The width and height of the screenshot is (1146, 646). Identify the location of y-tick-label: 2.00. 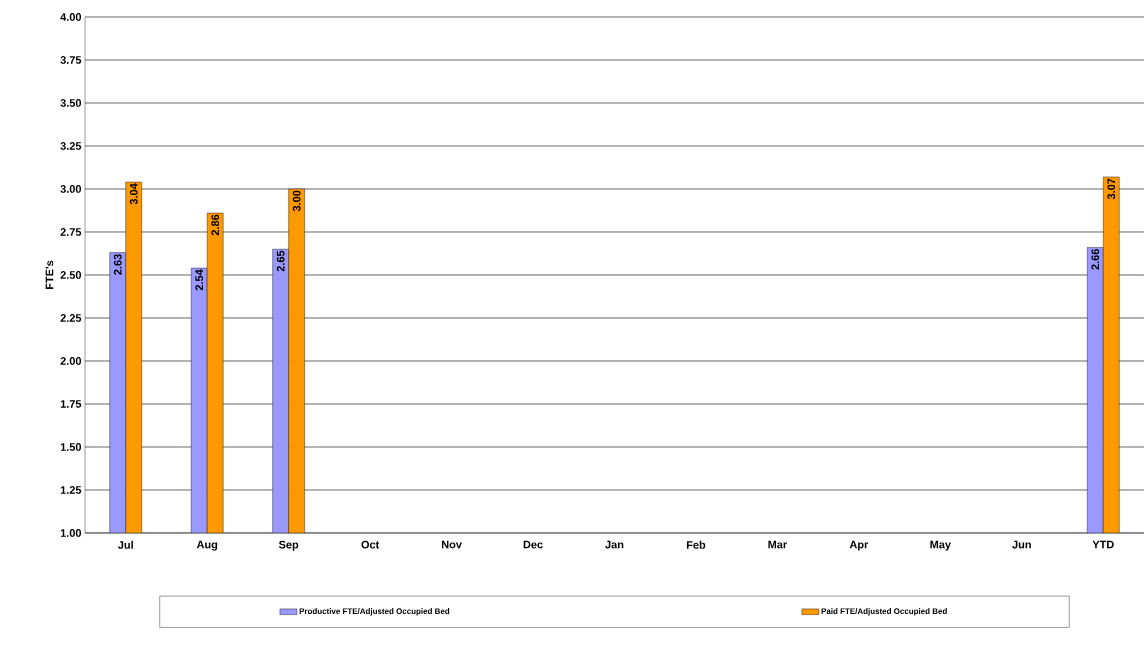
(71, 361).